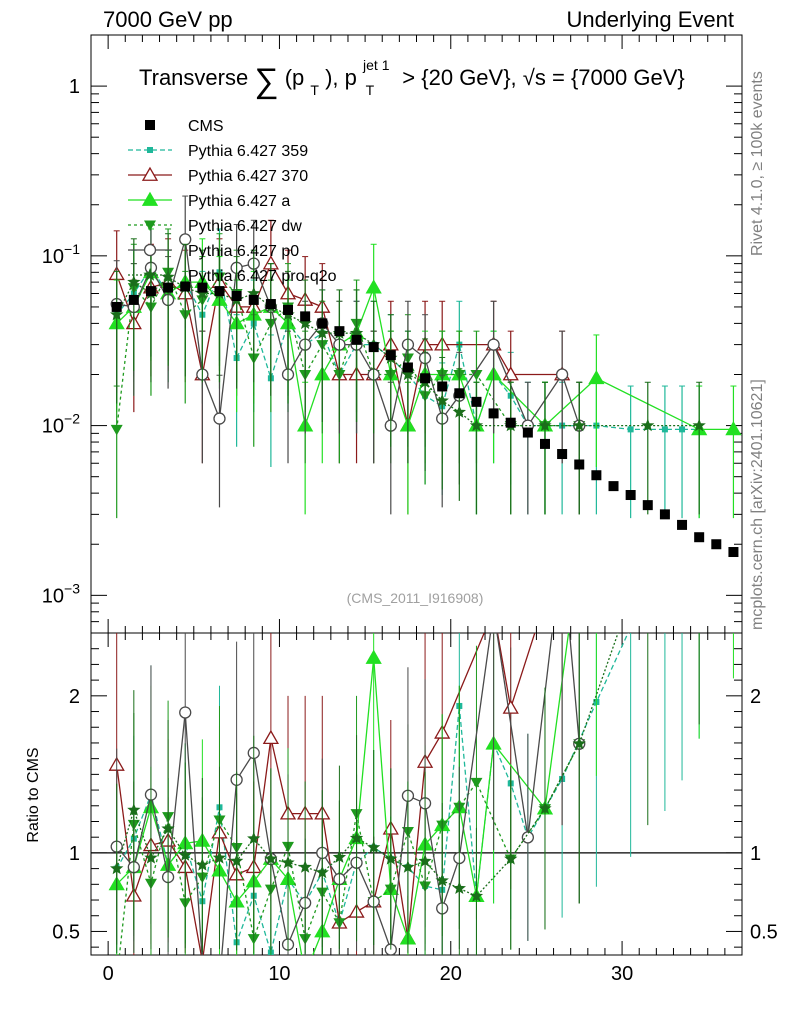 The height and width of the screenshot is (1024, 786). What do you see at coordinates (266, 81) in the screenshot?
I see `title-sum: ∑` at bounding box center [266, 81].